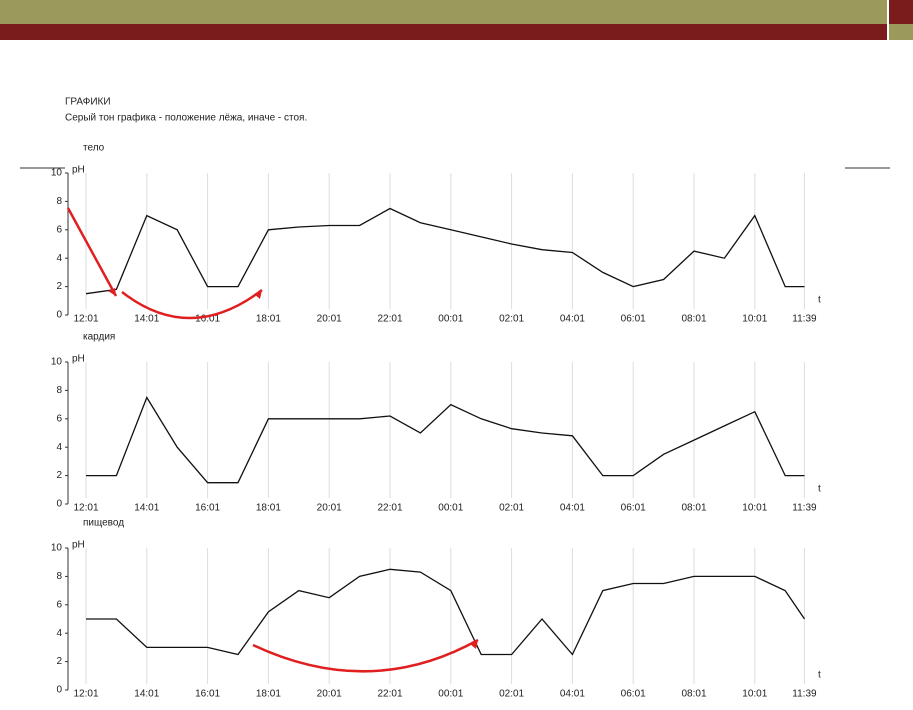 The image size is (913, 710). I want to click on top-stripe, so click(443, 32).